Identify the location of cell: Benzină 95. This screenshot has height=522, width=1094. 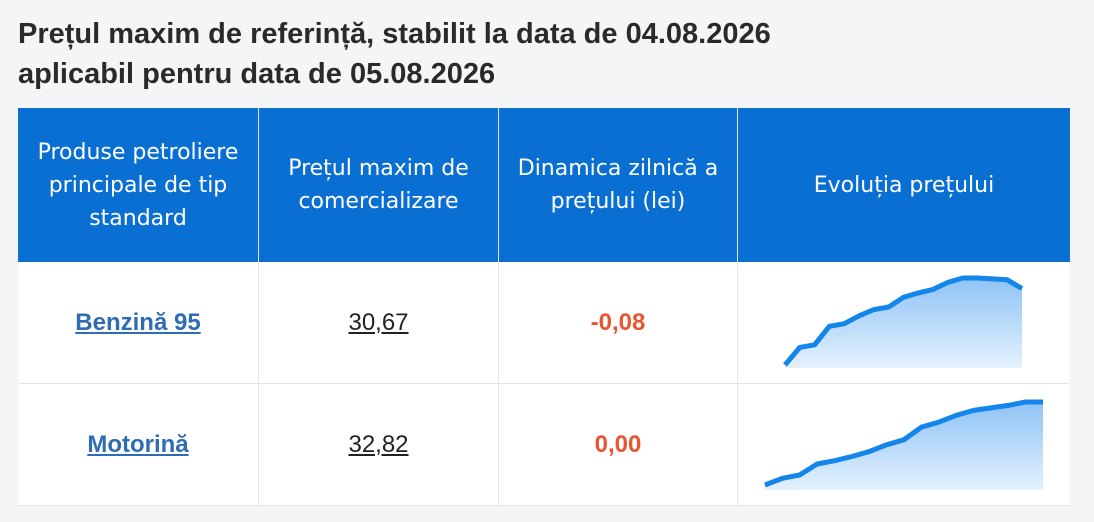
(138, 323).